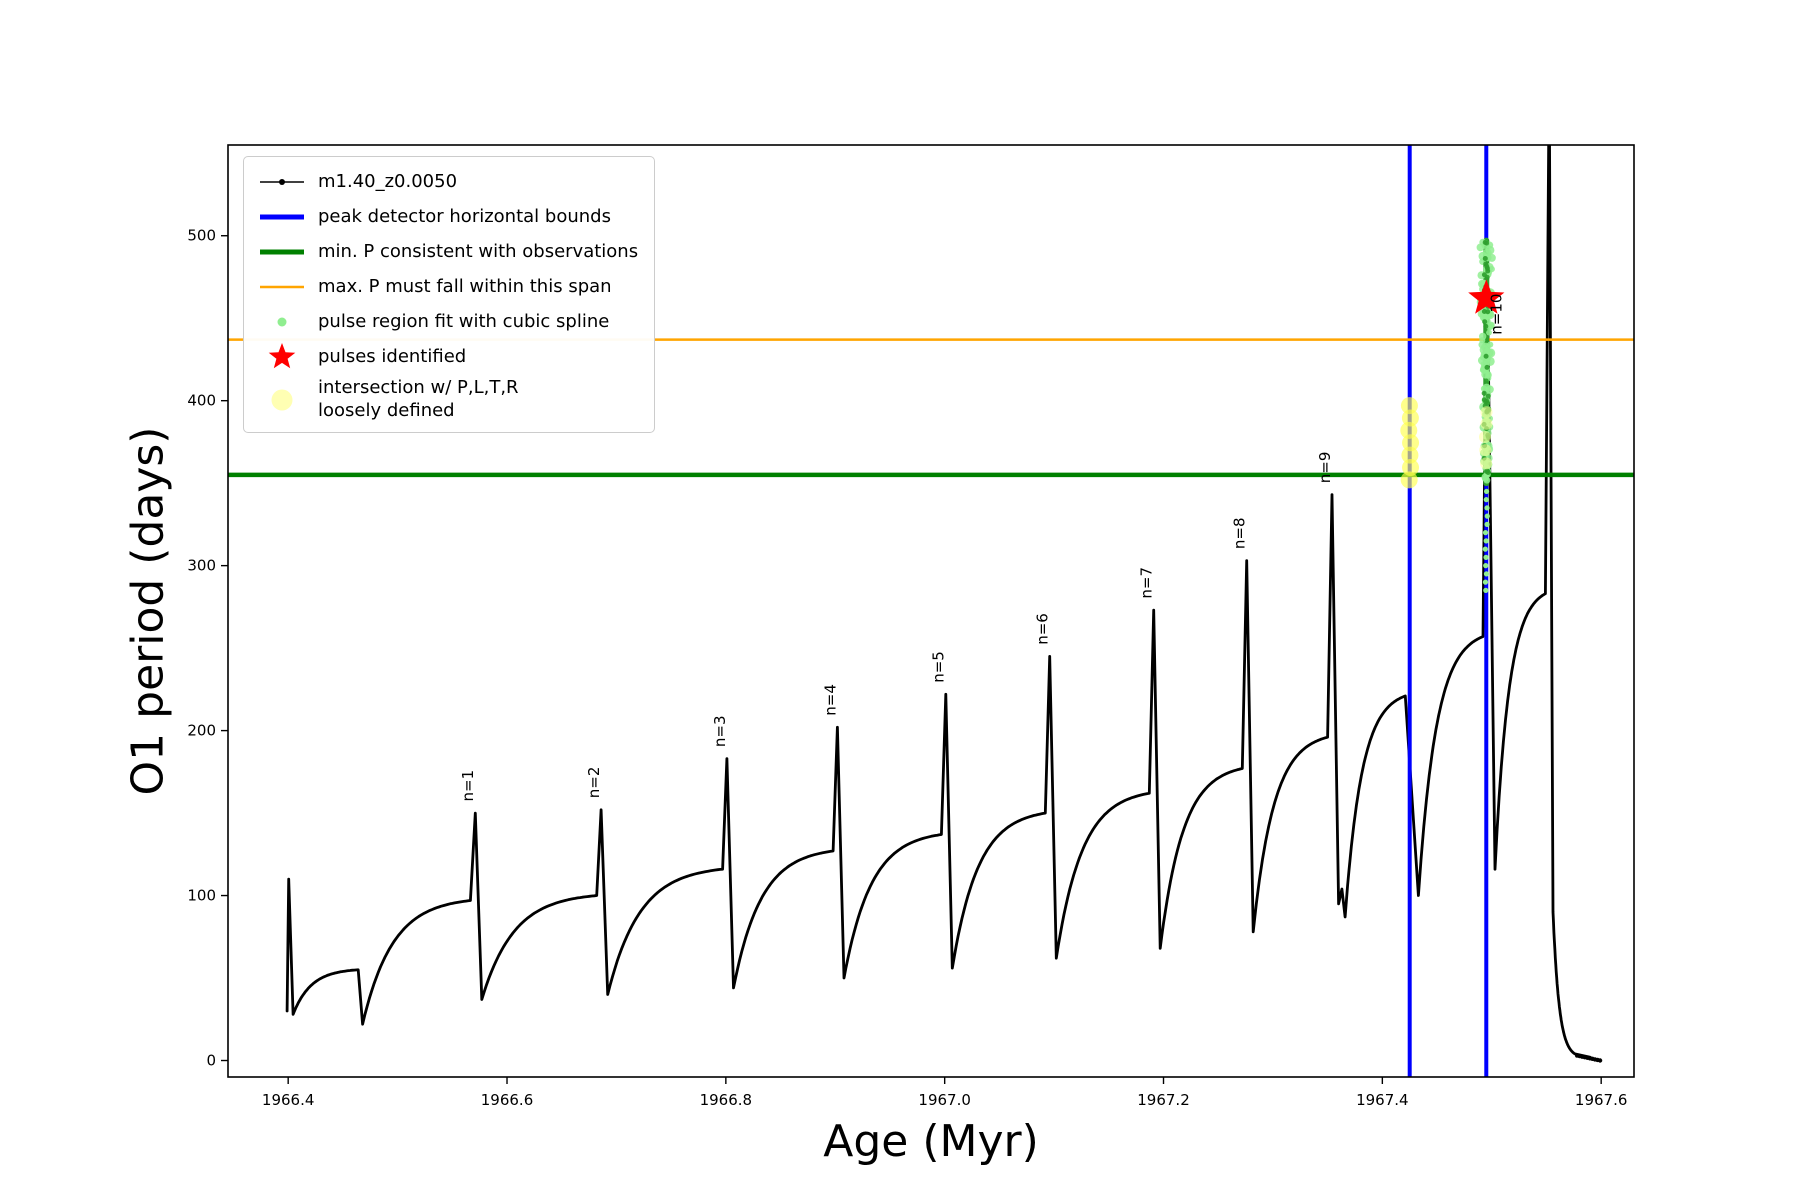  I want to click on legend-sample-line-dot-icon, so click(282, 182).